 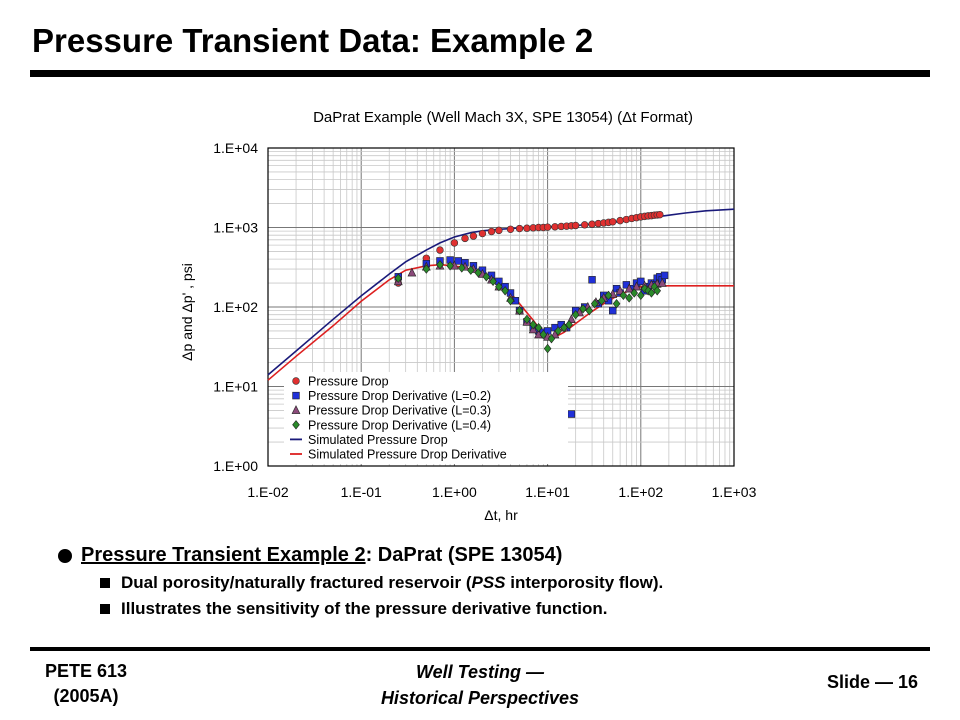 What do you see at coordinates (640, 492) in the screenshot?
I see `x-tick-label: 1.E+02` at bounding box center [640, 492].